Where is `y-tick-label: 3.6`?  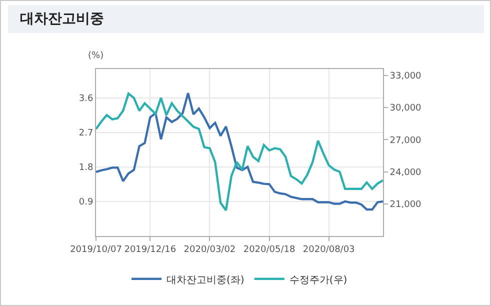 y-tick-label: 3.6 is located at coordinates (86, 99).